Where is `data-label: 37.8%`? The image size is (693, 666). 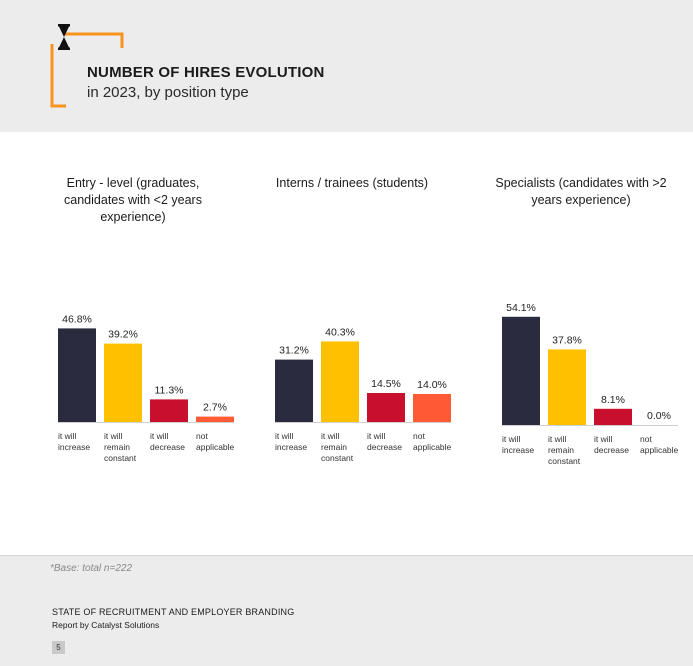
data-label: 37.8% is located at coordinates (567, 340).